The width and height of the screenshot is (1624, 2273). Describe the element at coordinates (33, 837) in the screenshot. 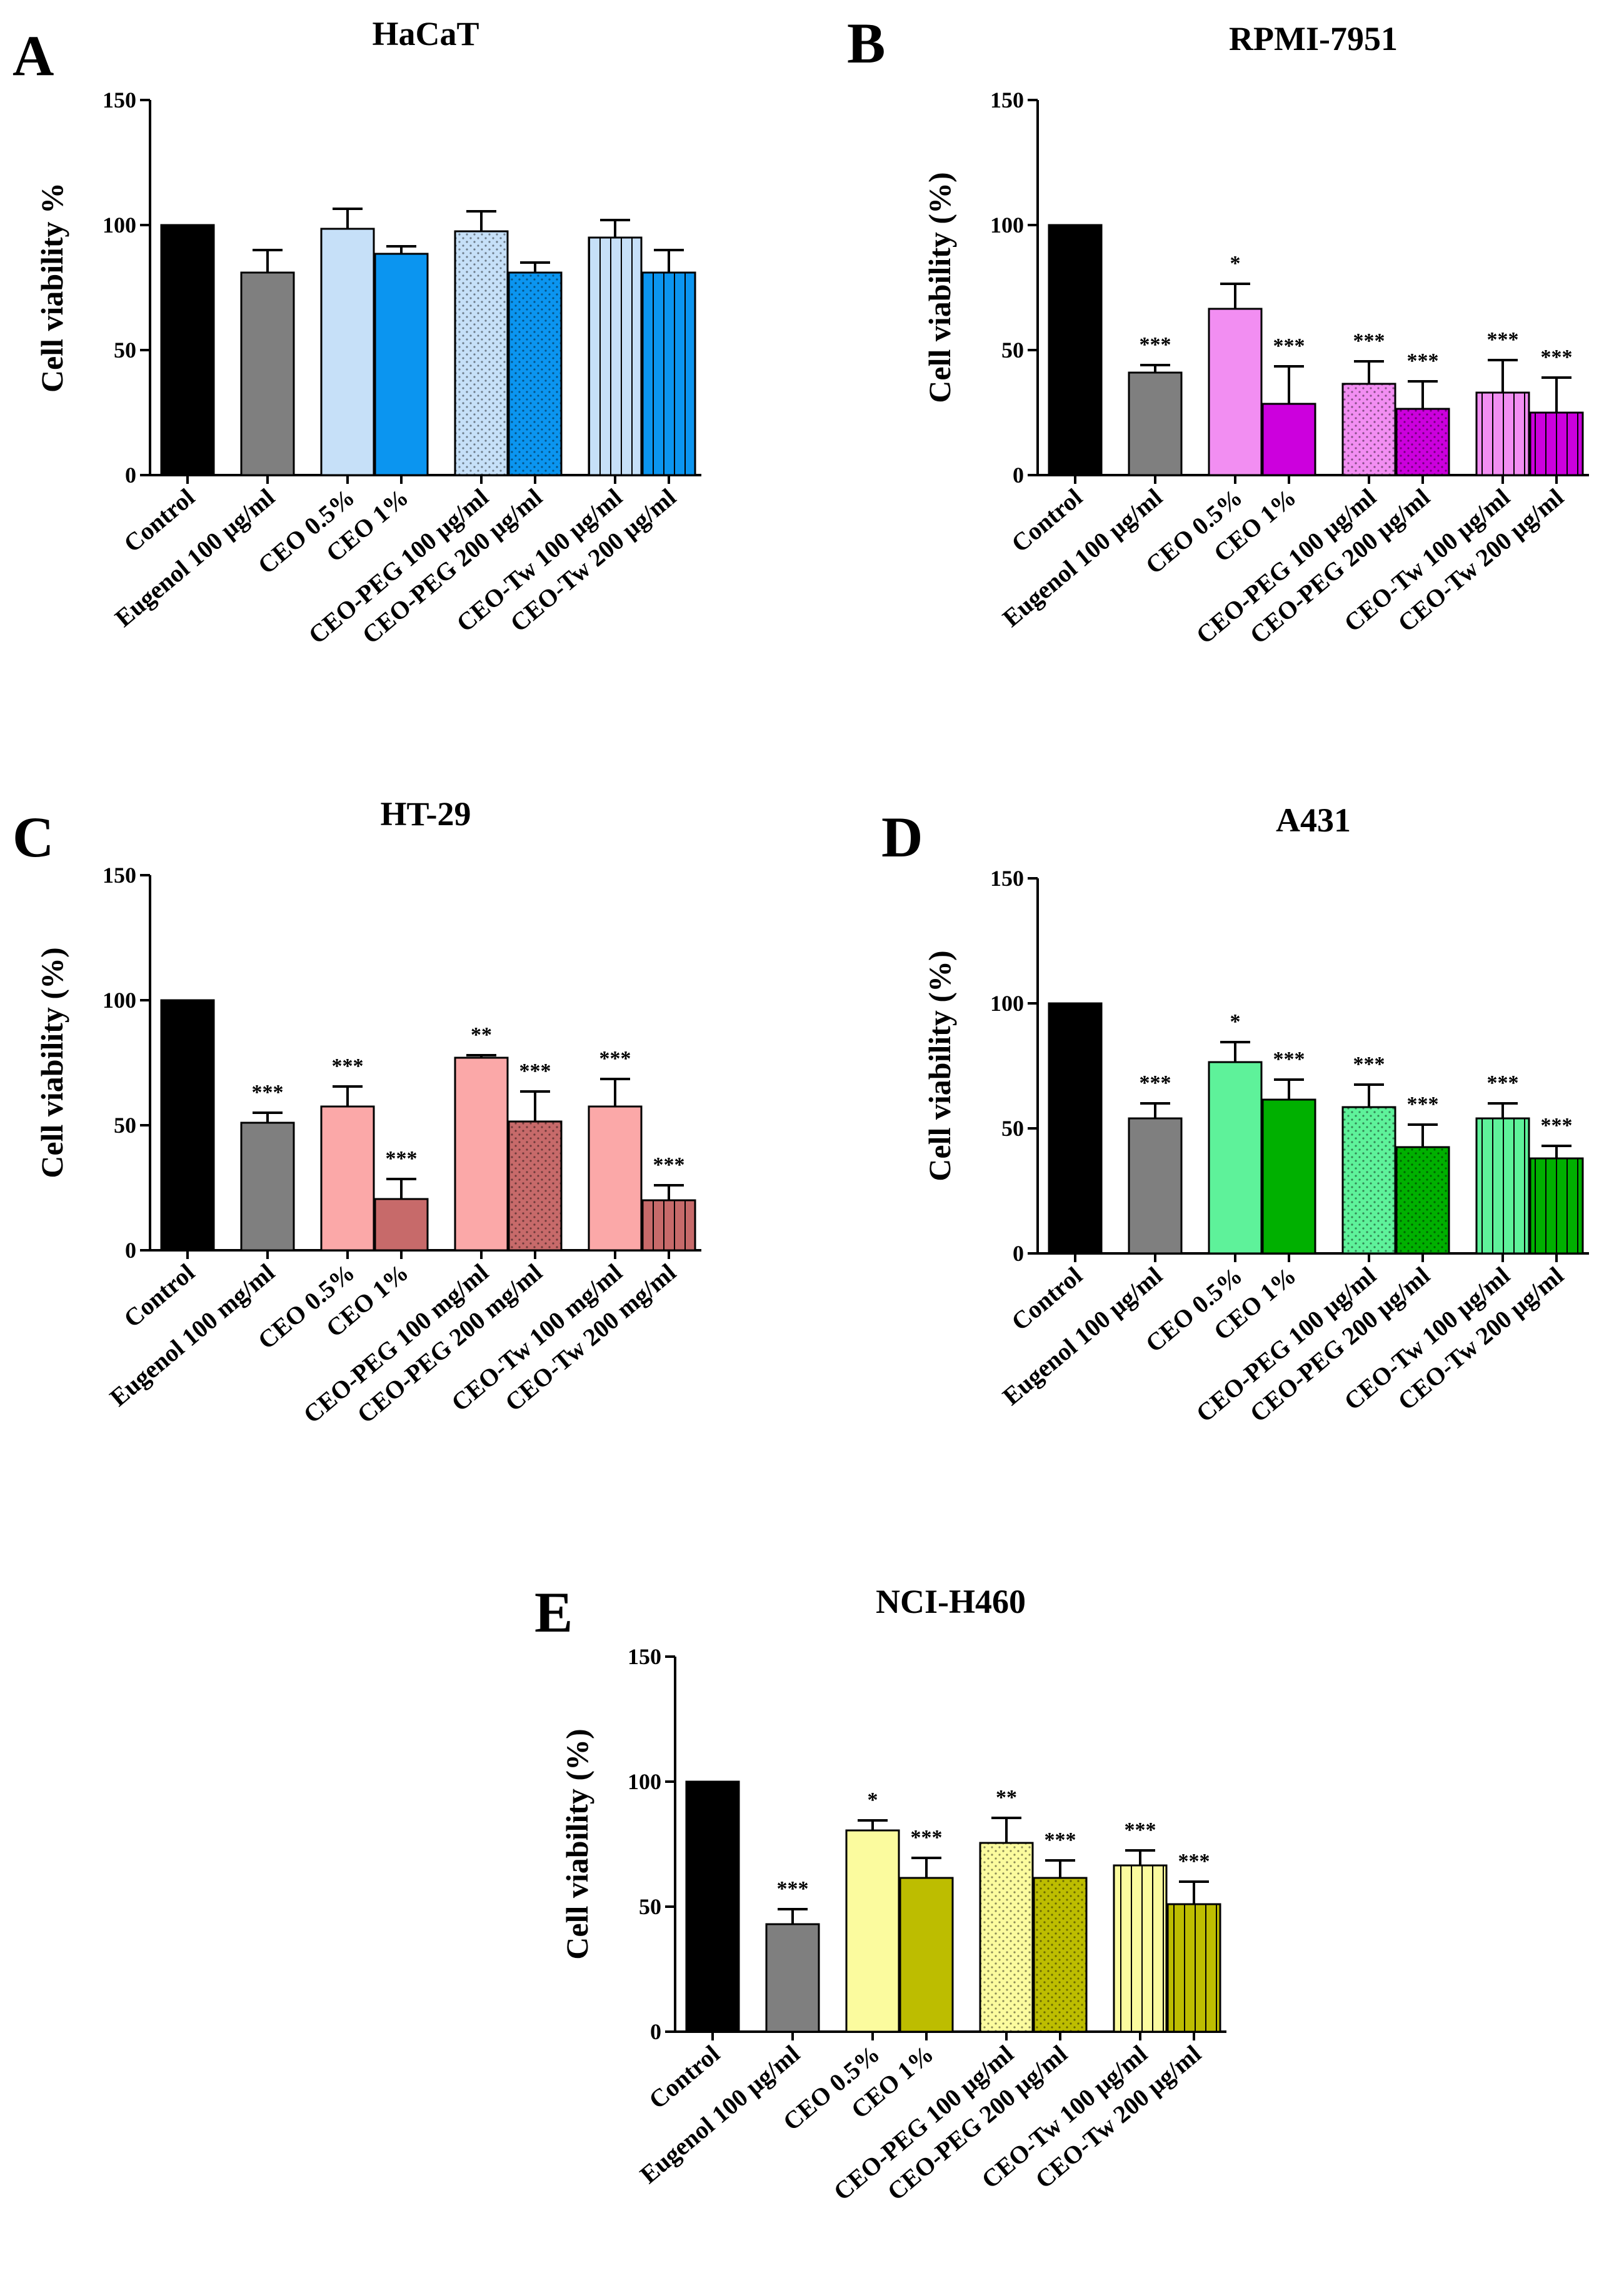

I see `panel-letter: C` at that location.